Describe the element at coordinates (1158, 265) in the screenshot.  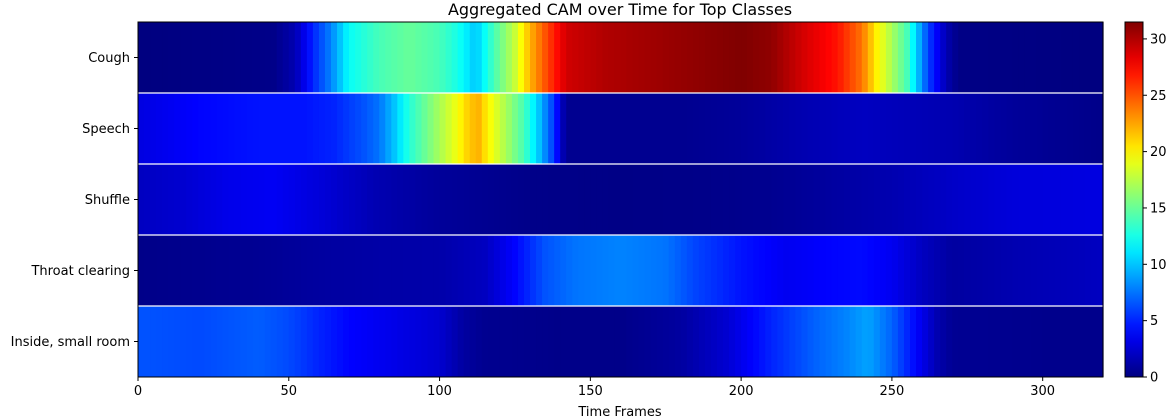
I see `colorbar-tick-label: 10` at that location.